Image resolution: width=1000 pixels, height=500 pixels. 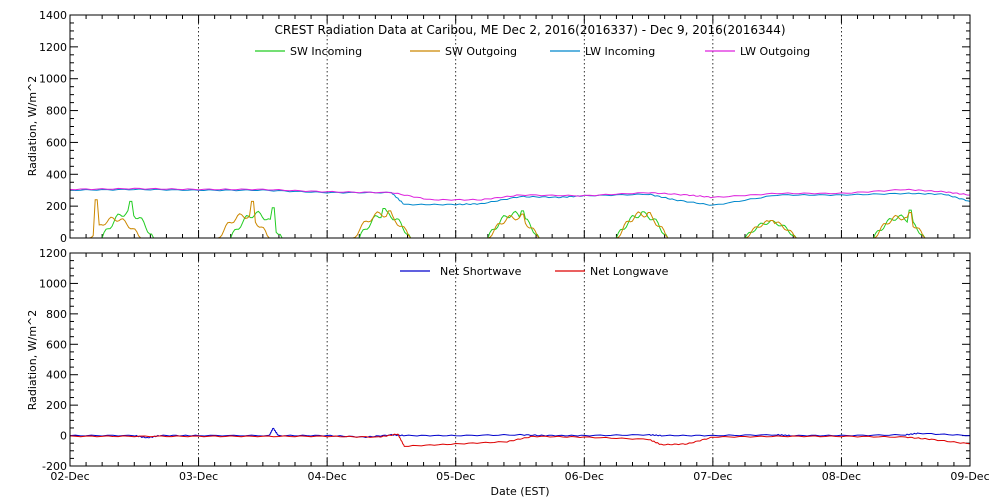 What do you see at coordinates (53, 15) in the screenshot?
I see `top-ytick-label: 1400` at bounding box center [53, 15].